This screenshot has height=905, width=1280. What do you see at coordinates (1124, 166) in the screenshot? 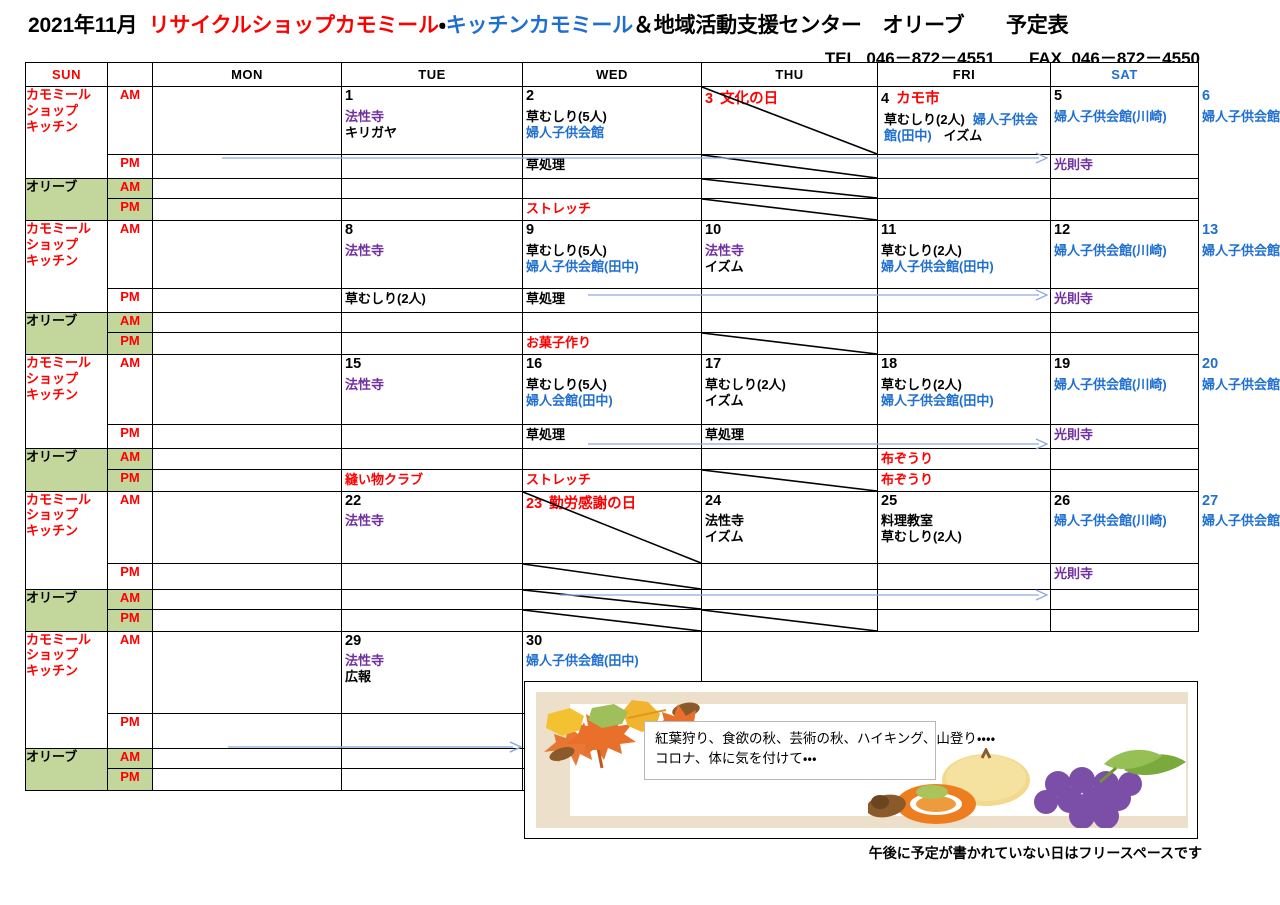
I see `cell-week1-fri-pm: 光則寺` at bounding box center [1124, 166].